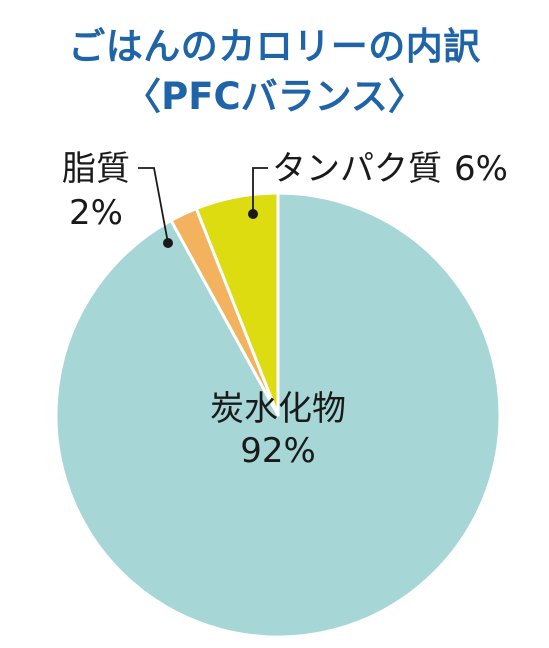 The image size is (549, 648). What do you see at coordinates (96, 213) in the screenshot?
I see `slice-label-fat-value: 2%` at bounding box center [96, 213].